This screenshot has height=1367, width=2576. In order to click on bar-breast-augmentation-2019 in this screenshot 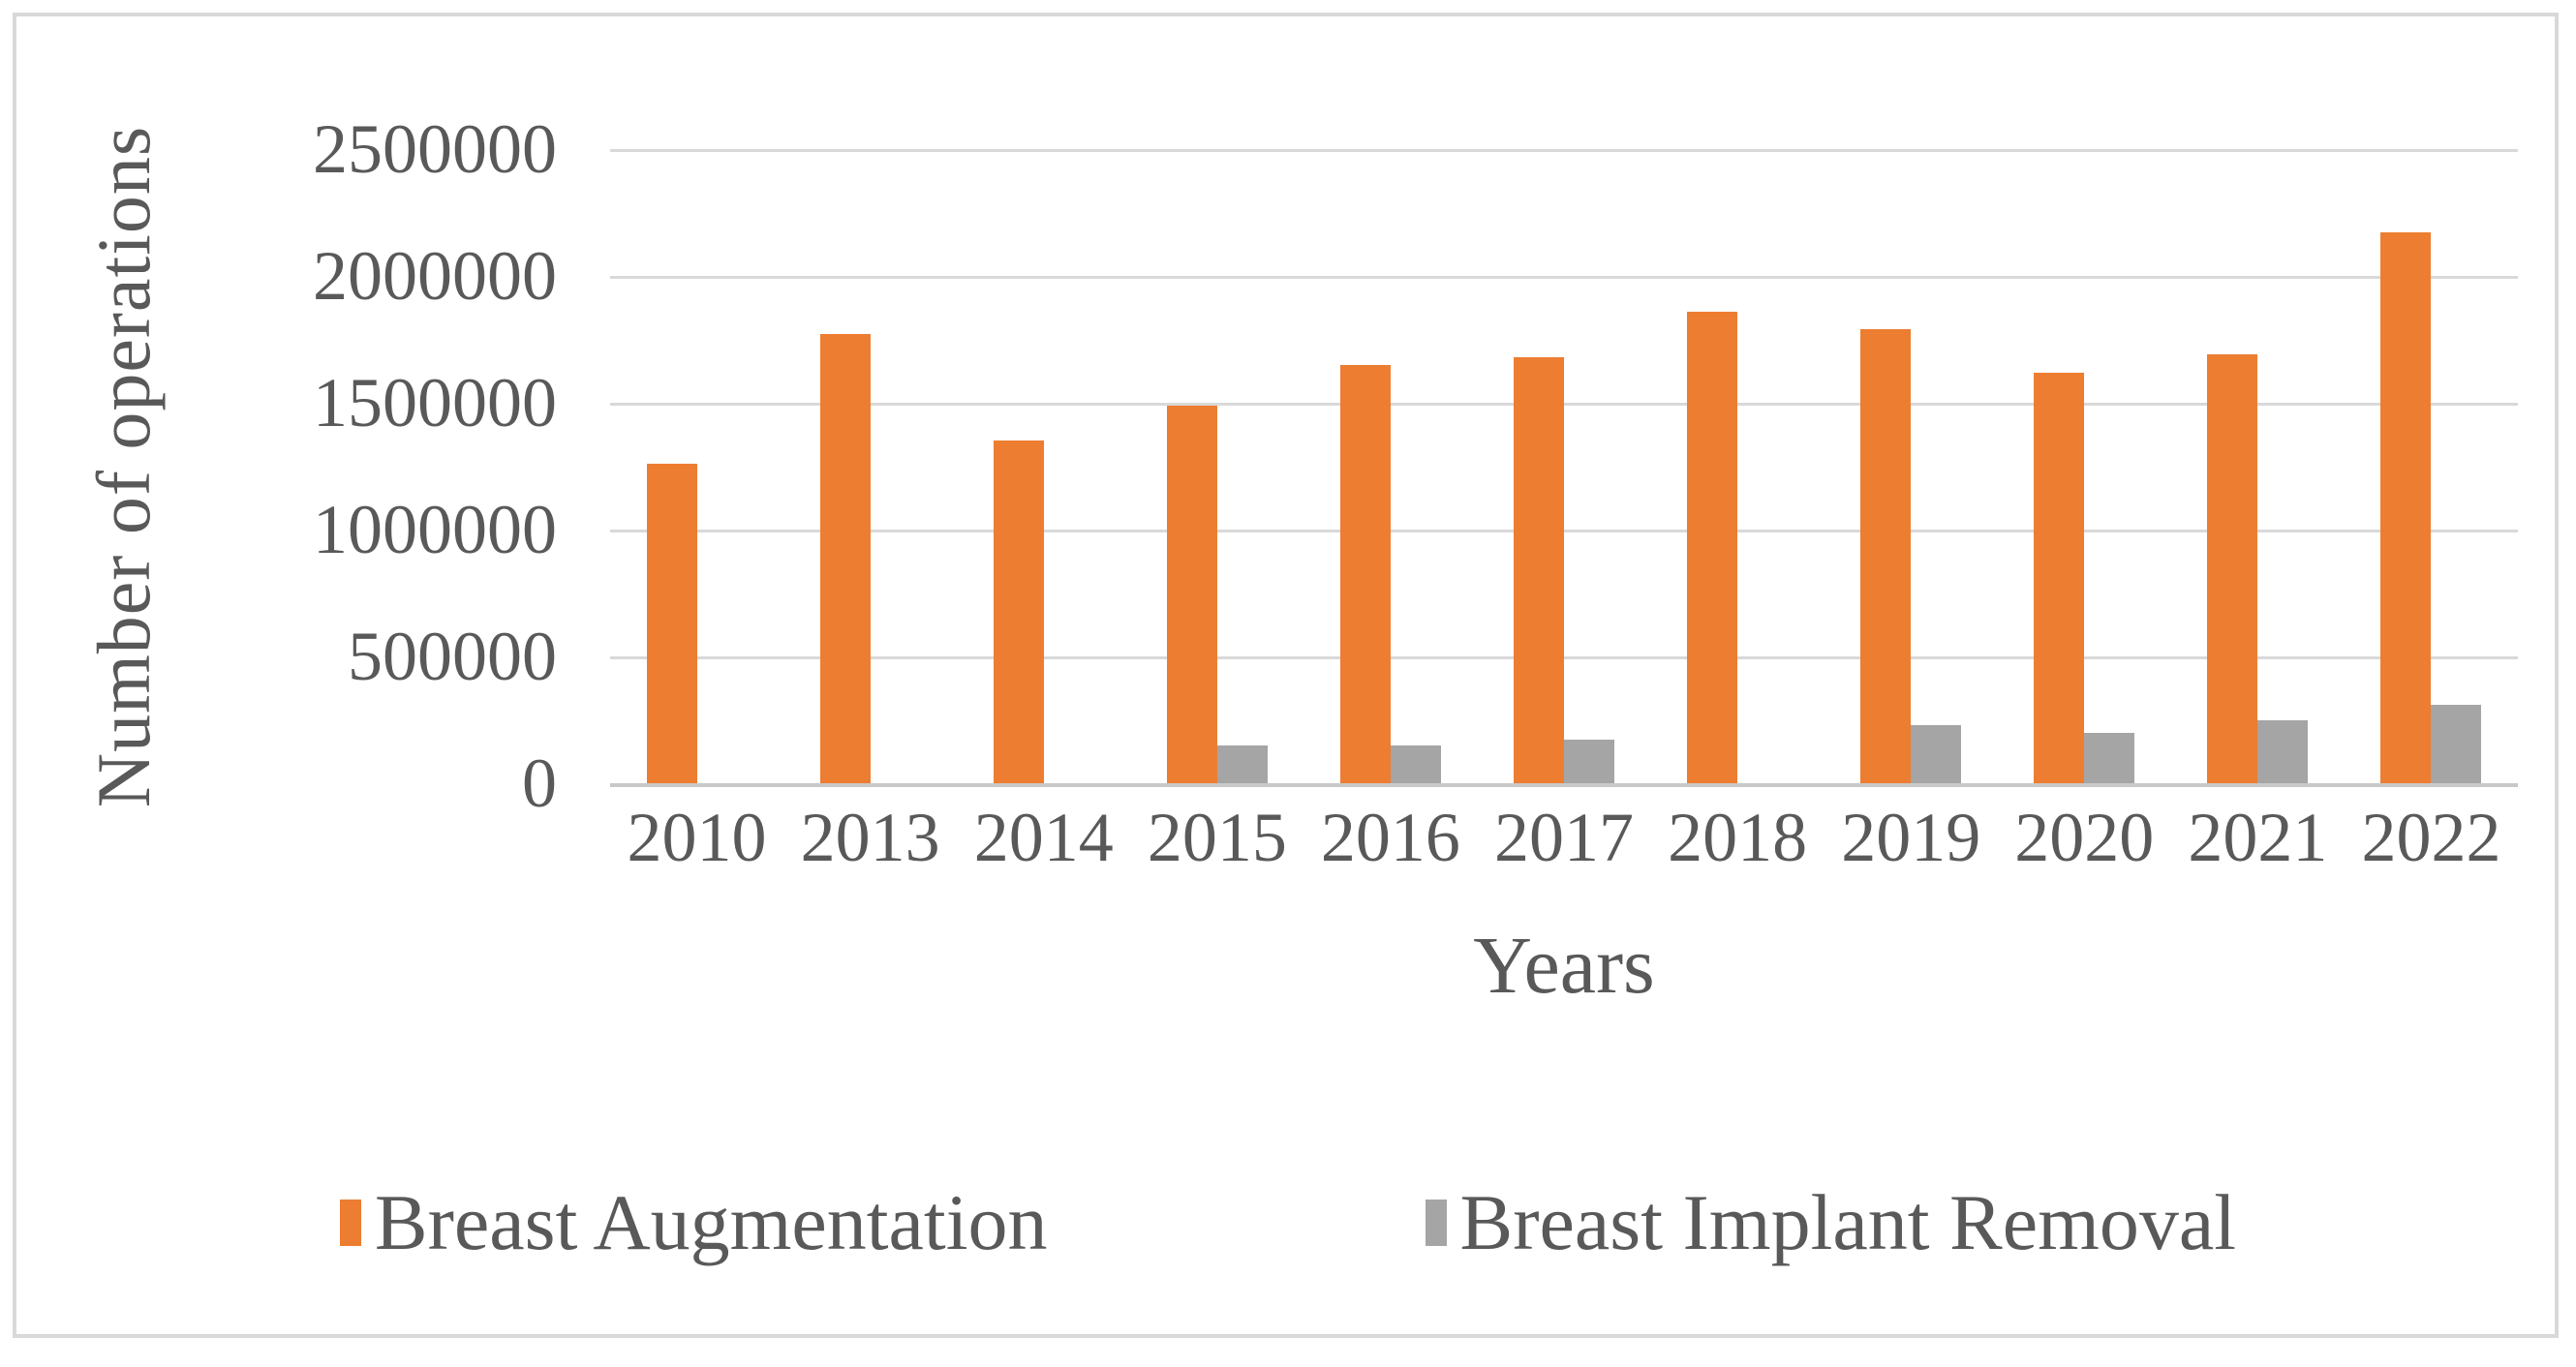, I will do `click(1886, 556)`.